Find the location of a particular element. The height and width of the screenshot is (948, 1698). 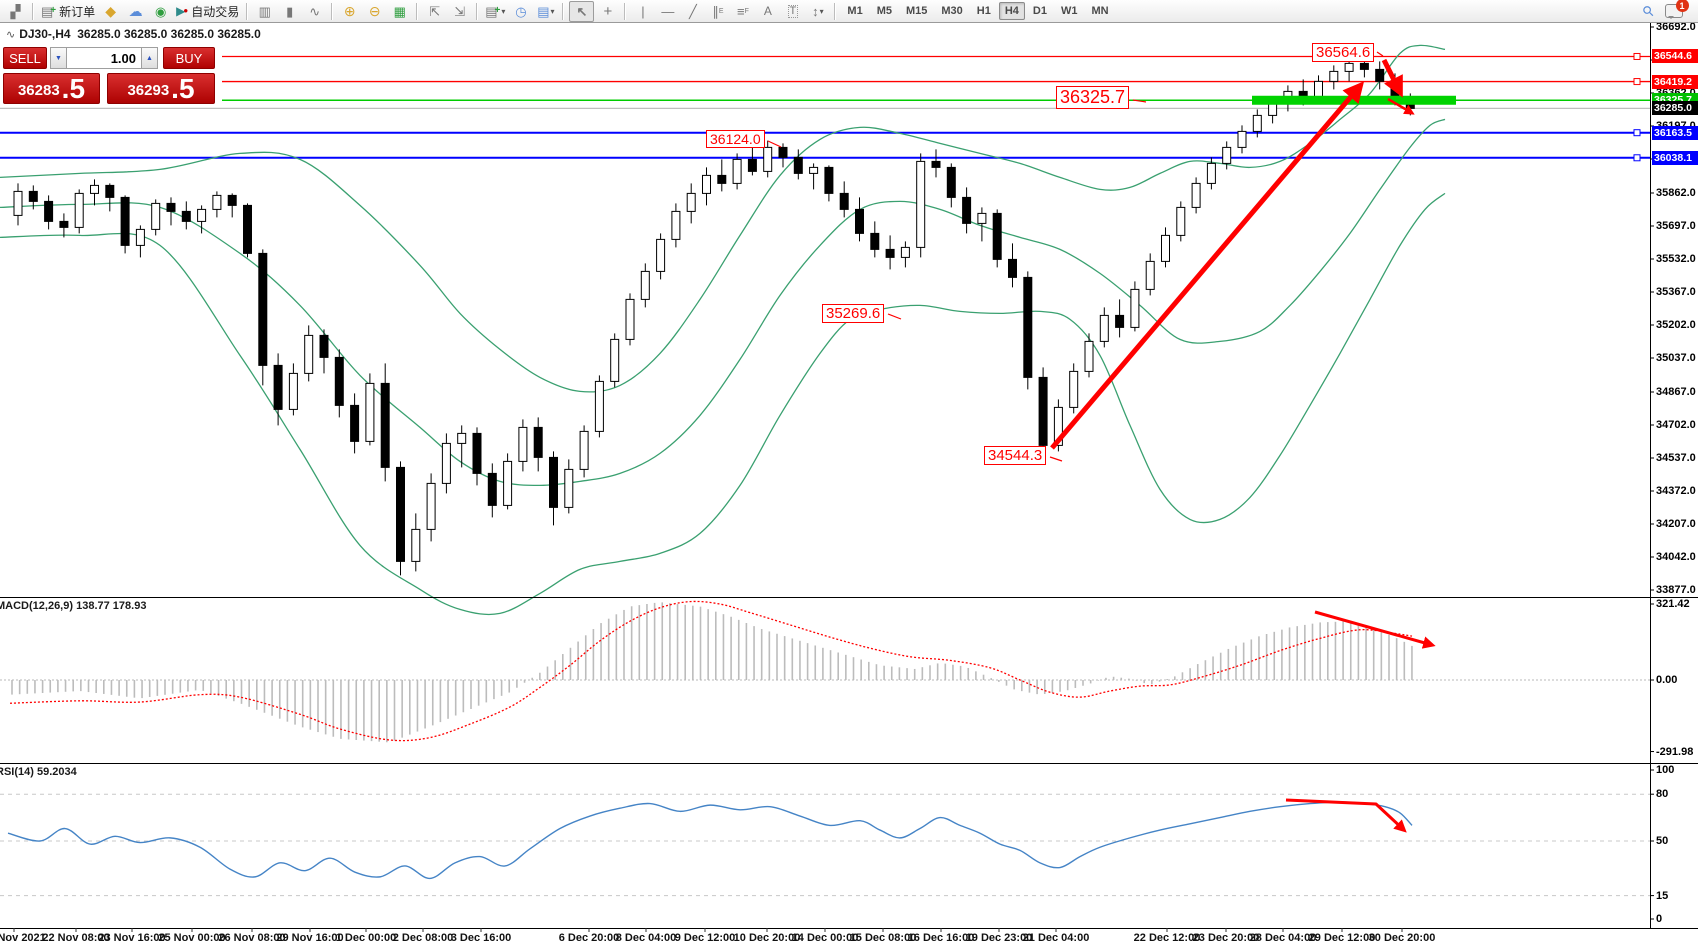

search-button: ⚲ is located at coordinates (1648, 11).